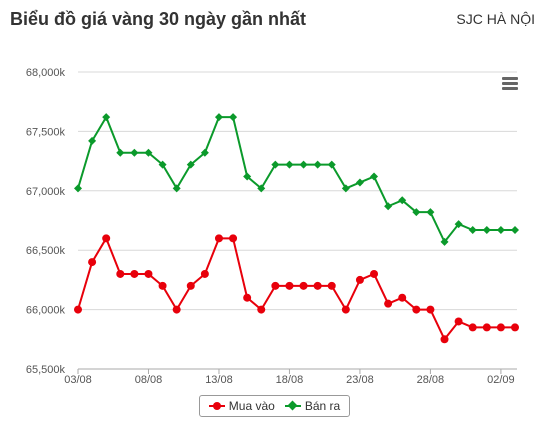 This screenshot has height=426, width=547. I want to click on x-tick-label: 08/08, so click(149, 380).